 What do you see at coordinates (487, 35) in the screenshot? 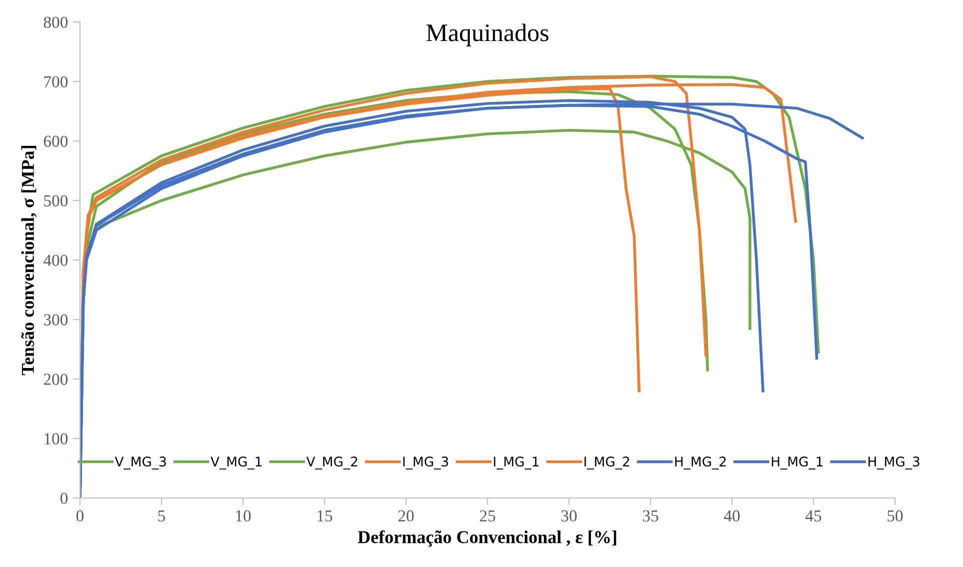
I see `chart-title: Maquinados` at bounding box center [487, 35].